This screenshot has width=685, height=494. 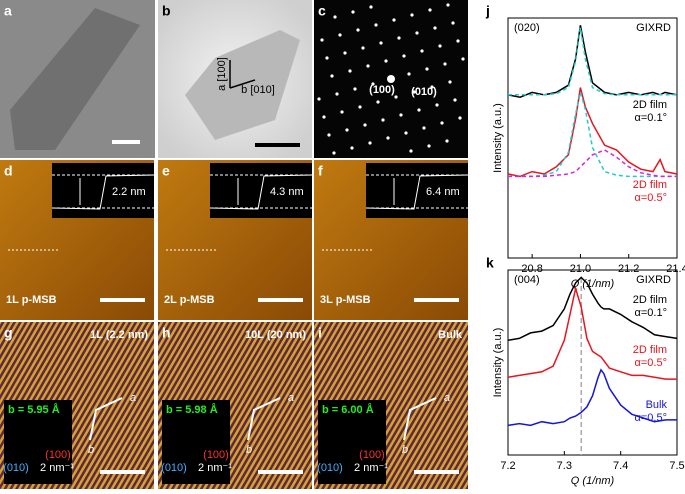 I want to click on axis-arrow, so click(x=242, y=84).